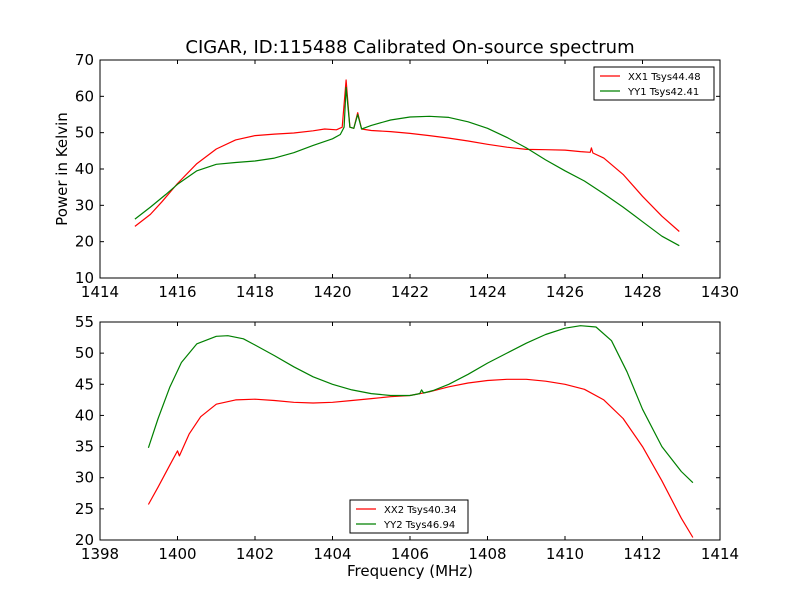 Image resolution: width=800 pixels, height=600 pixels. What do you see at coordinates (720, 292) in the screenshot?
I see `x-tick-label: 1430` at bounding box center [720, 292].